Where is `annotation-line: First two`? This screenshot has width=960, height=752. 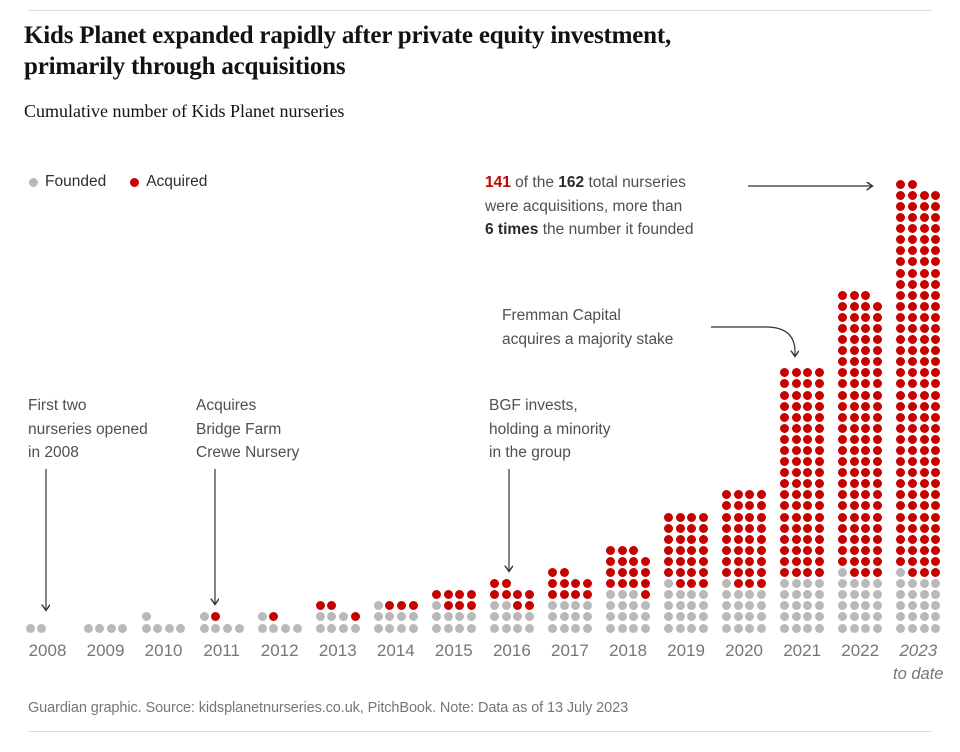
annotation-line: First two is located at coordinates (57, 405).